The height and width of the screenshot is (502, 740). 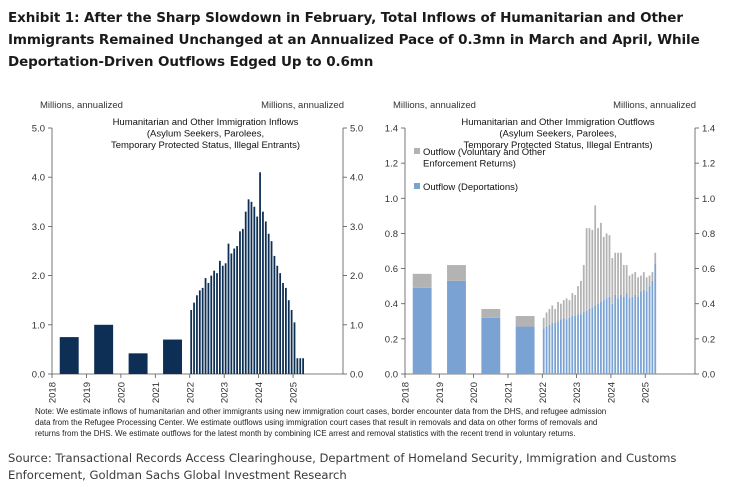 What do you see at coordinates (38, 276) in the screenshot?
I see `left-y-tick-label: 2.0` at bounding box center [38, 276].